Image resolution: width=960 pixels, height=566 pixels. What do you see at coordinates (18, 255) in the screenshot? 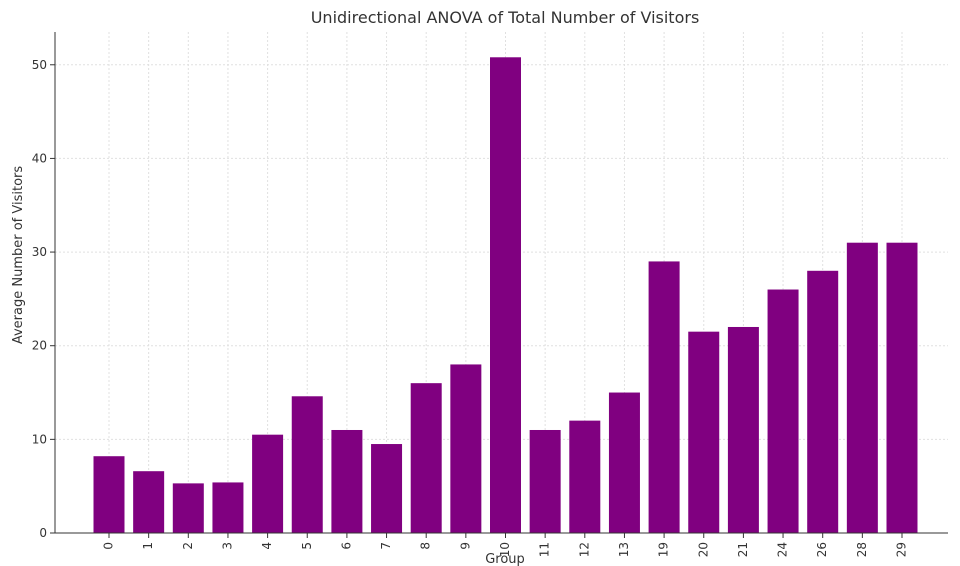
I see `y-axis-label: Average Number of Visitors` at bounding box center [18, 255].